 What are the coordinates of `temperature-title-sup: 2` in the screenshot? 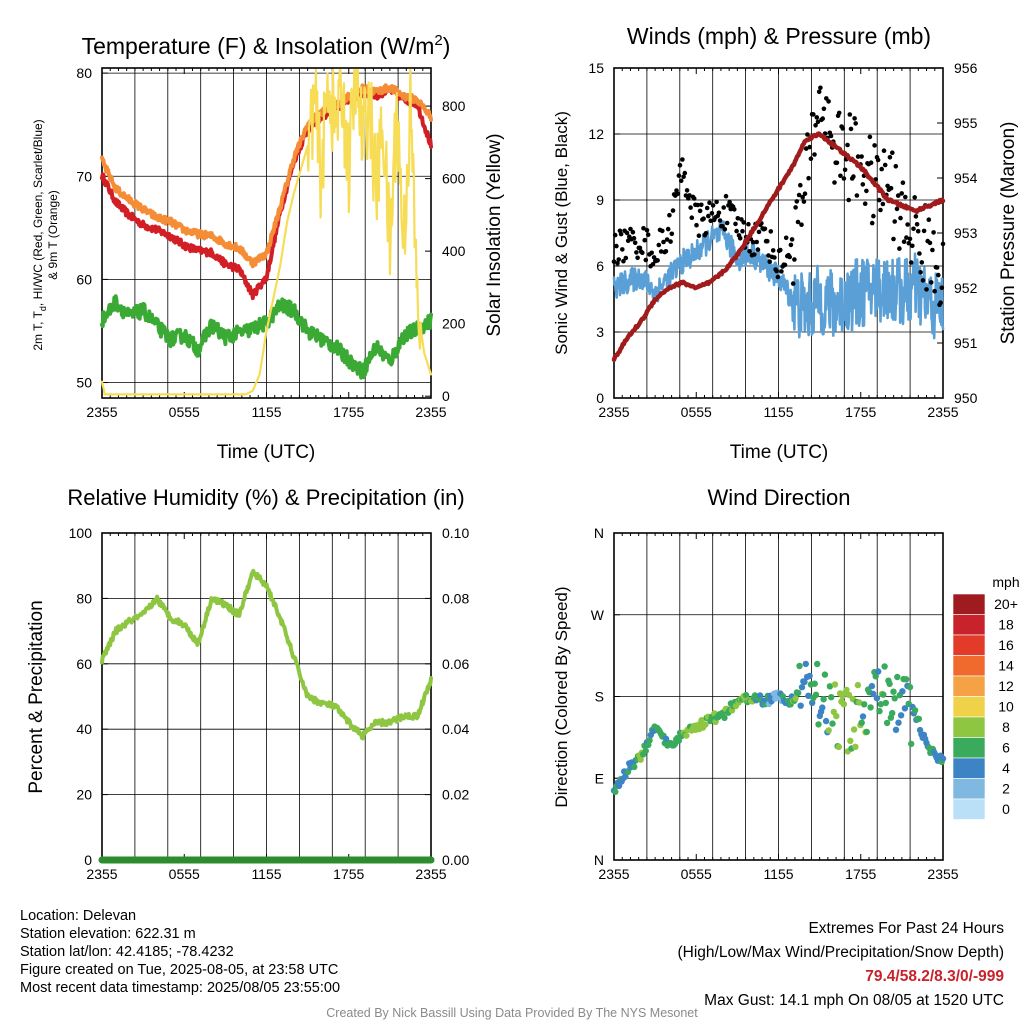 It's located at (438, 40).